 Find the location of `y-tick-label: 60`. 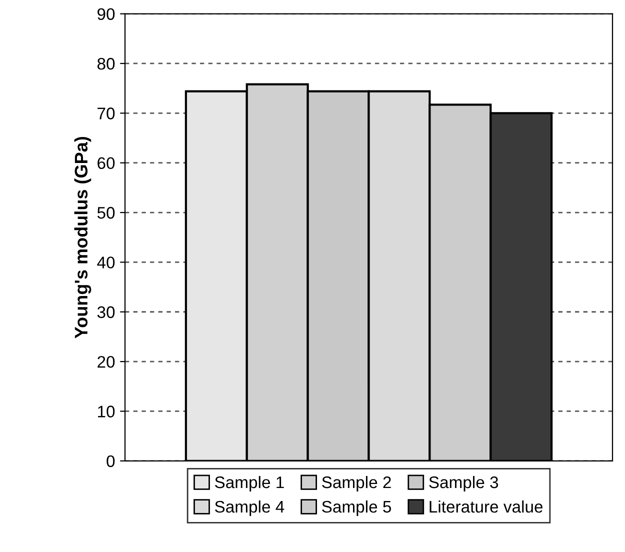

y-tick-label: 60 is located at coordinates (106, 163).